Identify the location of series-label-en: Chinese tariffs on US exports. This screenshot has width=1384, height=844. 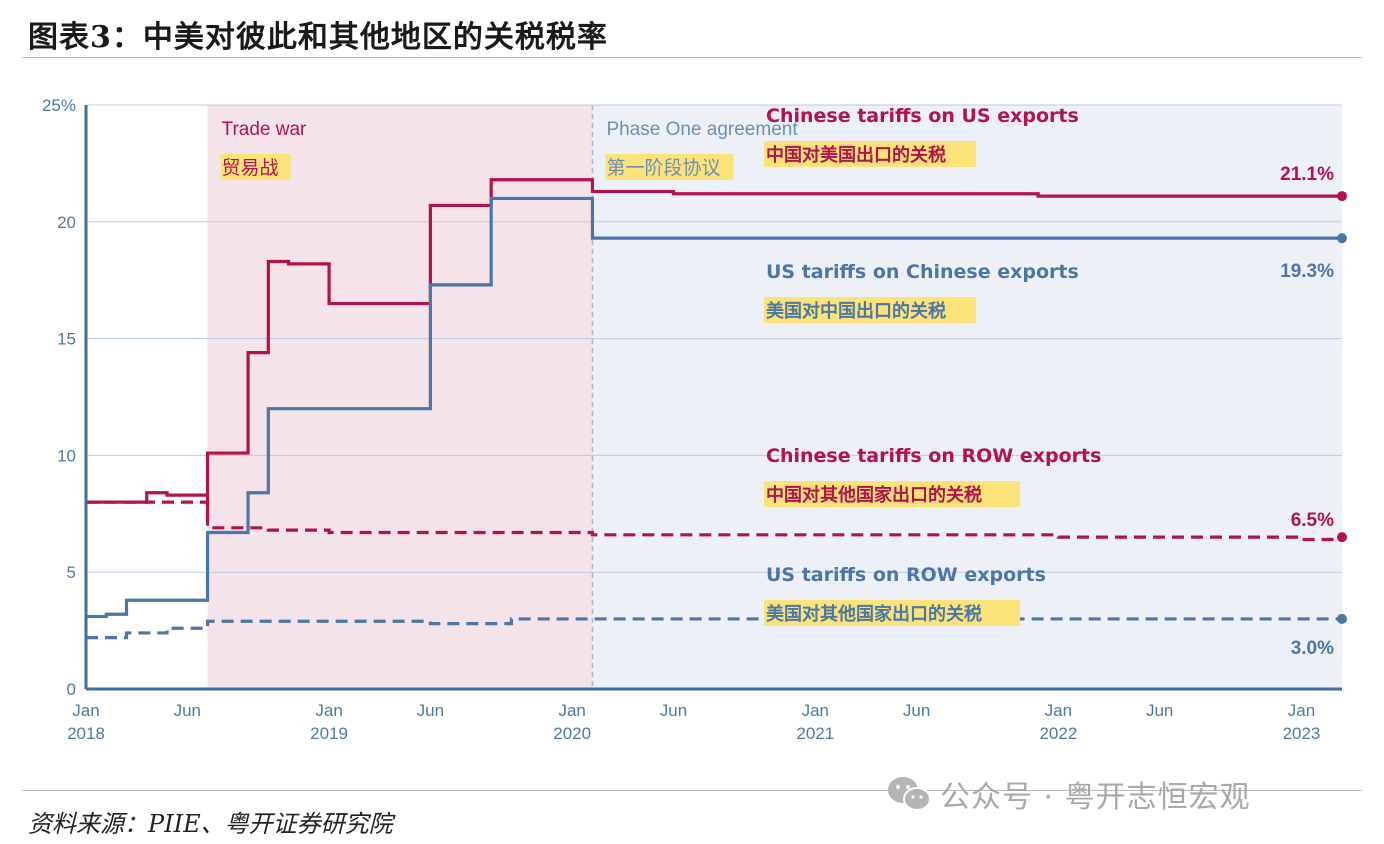
(922, 116).